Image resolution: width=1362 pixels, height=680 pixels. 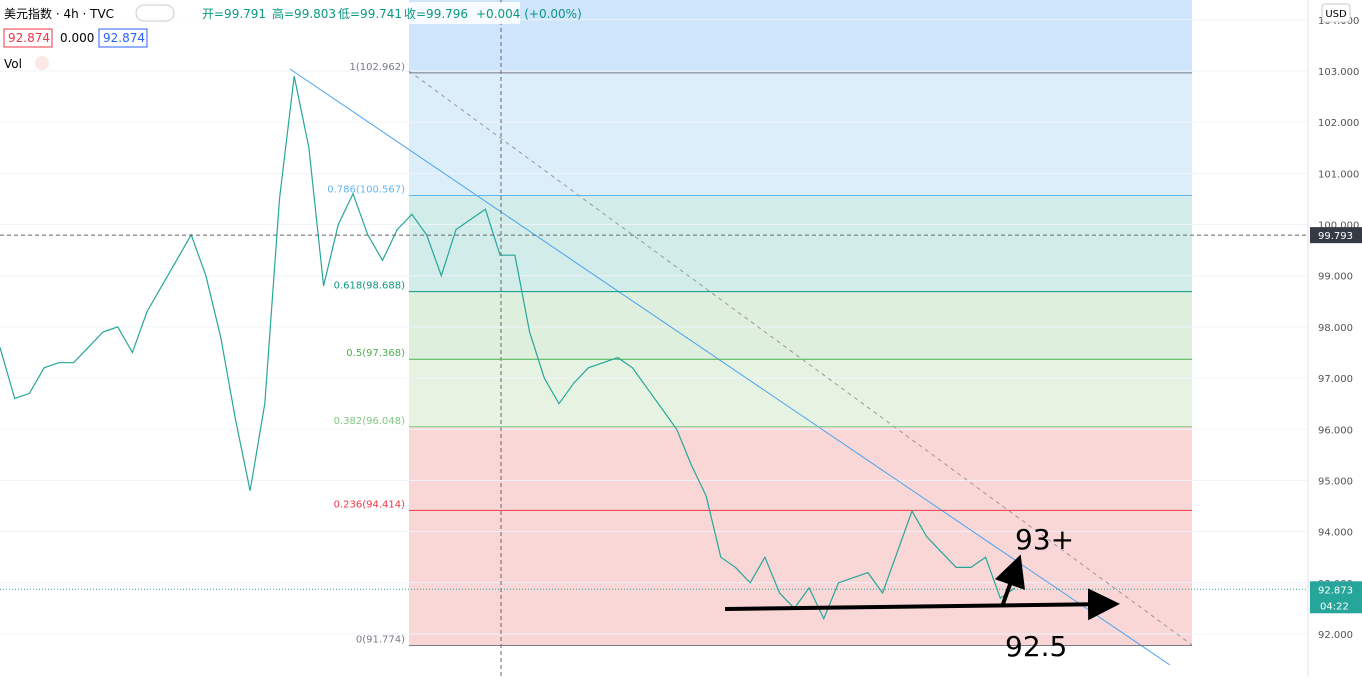 What do you see at coordinates (1336, 597) in the screenshot?
I see `last-badge` at bounding box center [1336, 597].